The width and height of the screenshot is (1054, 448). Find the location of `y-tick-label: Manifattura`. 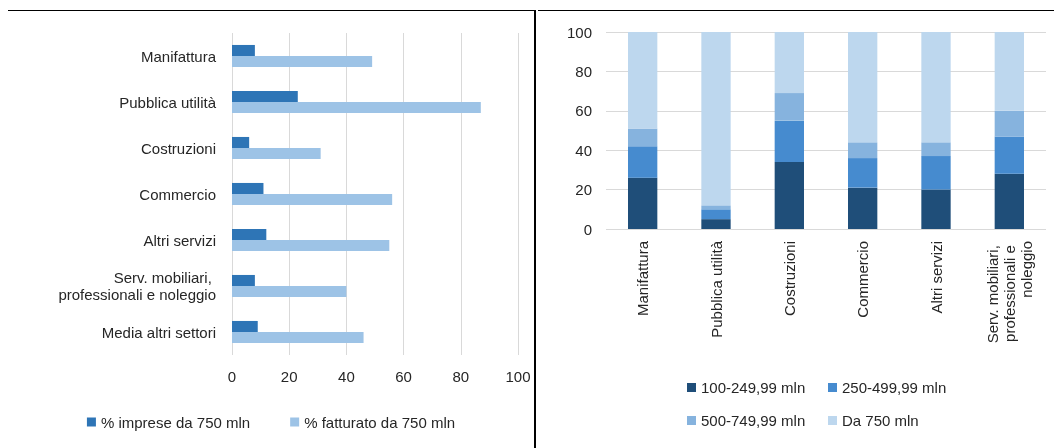

y-tick-label: Manifattura is located at coordinates (178, 56).